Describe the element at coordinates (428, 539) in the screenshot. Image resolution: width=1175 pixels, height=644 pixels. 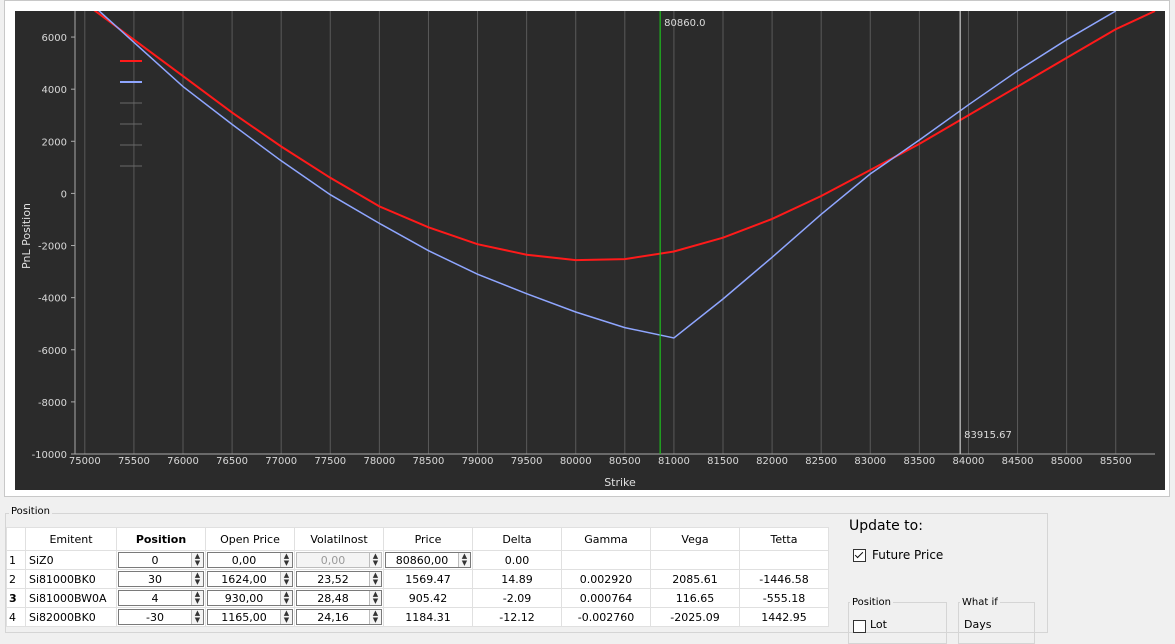
I see `column-header-price: Price` at that location.